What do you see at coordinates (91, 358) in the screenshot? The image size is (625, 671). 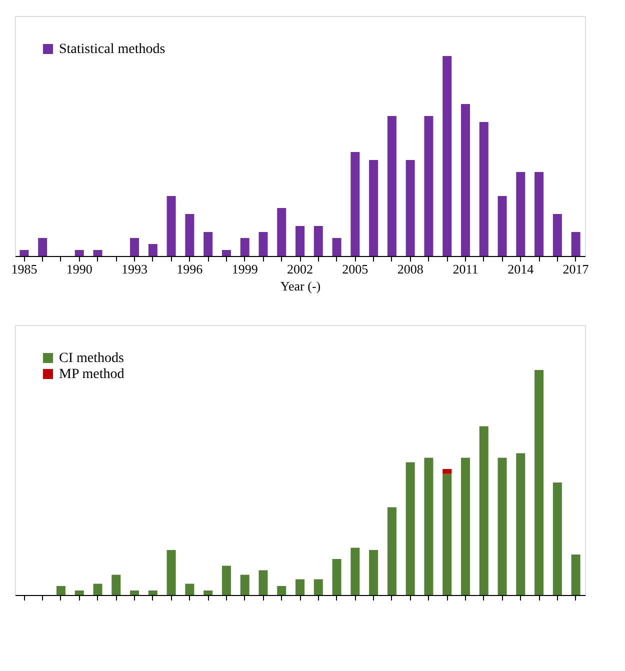 I see `legend-label: CI methods` at bounding box center [91, 358].